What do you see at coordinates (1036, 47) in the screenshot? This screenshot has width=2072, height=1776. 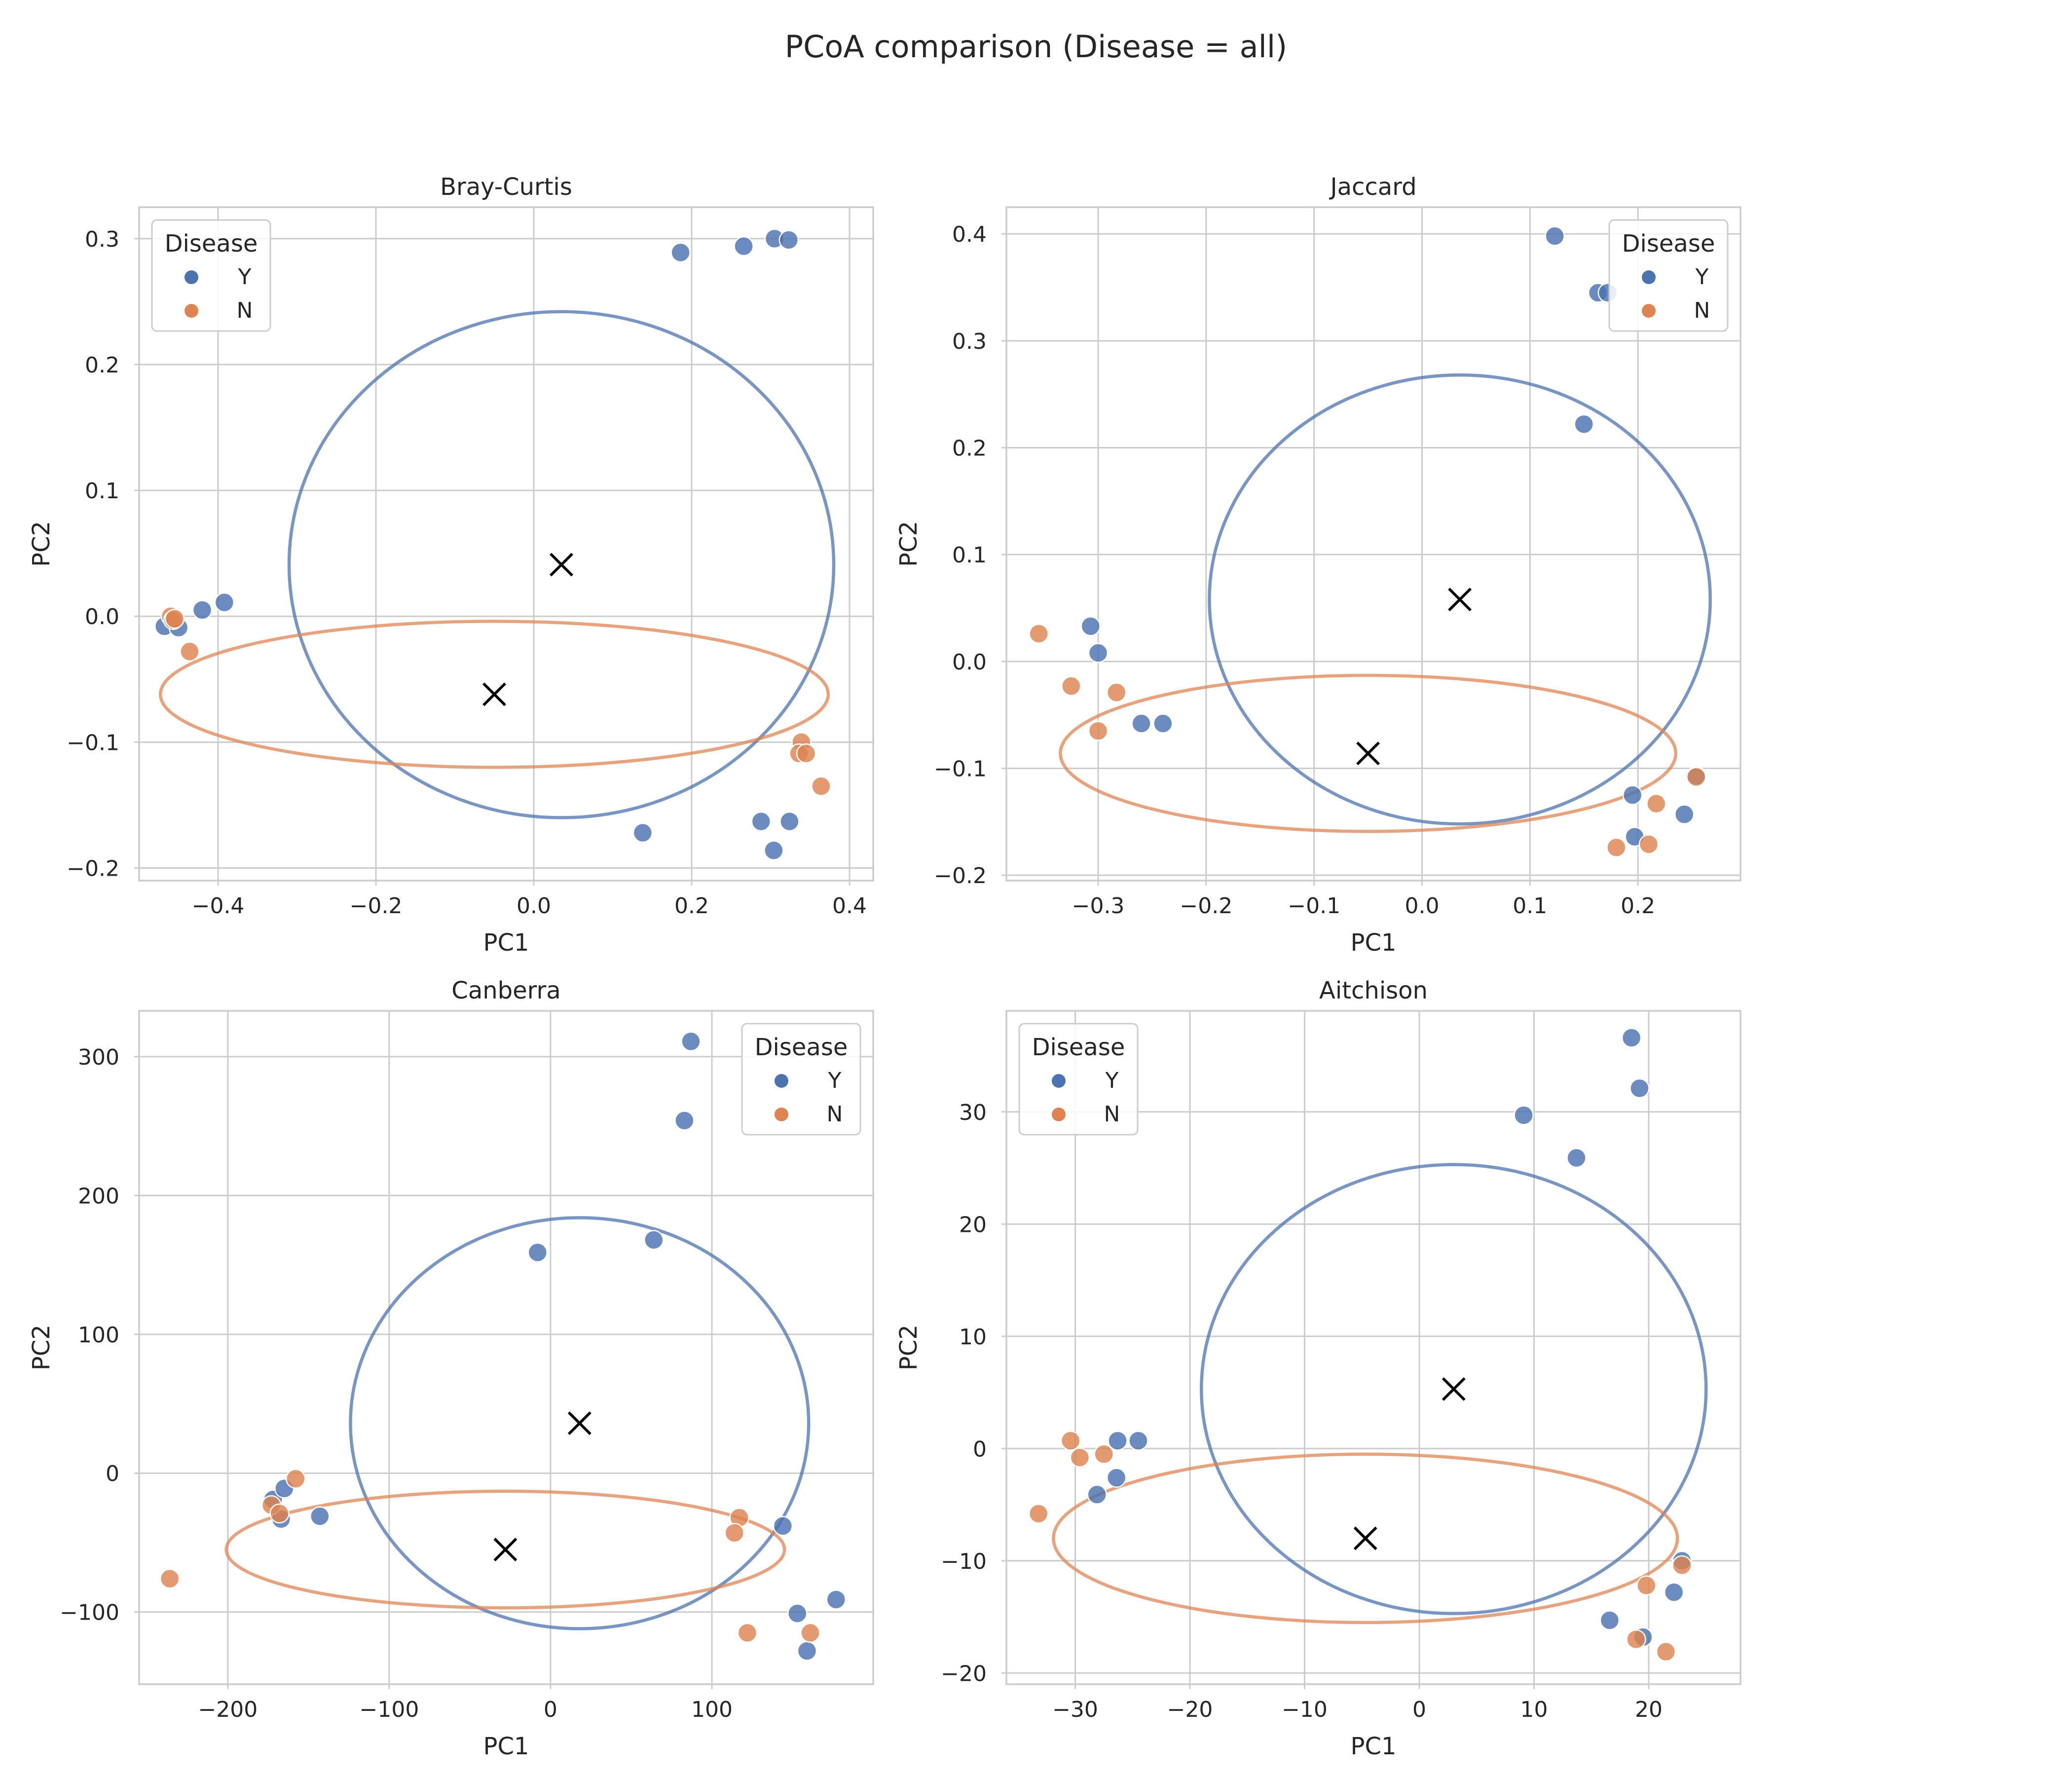 I see `figure-title: PCoA comparison (Disease = all)` at bounding box center [1036, 47].